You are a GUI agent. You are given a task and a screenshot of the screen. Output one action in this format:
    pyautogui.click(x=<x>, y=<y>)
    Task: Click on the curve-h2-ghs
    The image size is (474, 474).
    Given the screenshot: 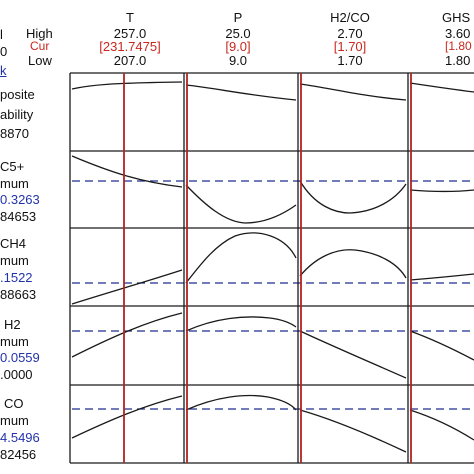 What is the action you would take?
    pyautogui.click(x=441, y=345)
    